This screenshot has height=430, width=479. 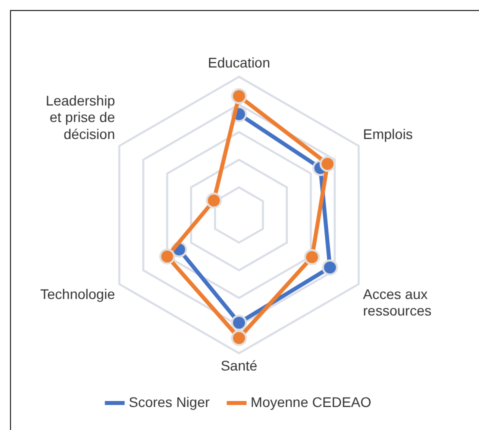 I want to click on spoke-label: Technologie, so click(x=78, y=294).